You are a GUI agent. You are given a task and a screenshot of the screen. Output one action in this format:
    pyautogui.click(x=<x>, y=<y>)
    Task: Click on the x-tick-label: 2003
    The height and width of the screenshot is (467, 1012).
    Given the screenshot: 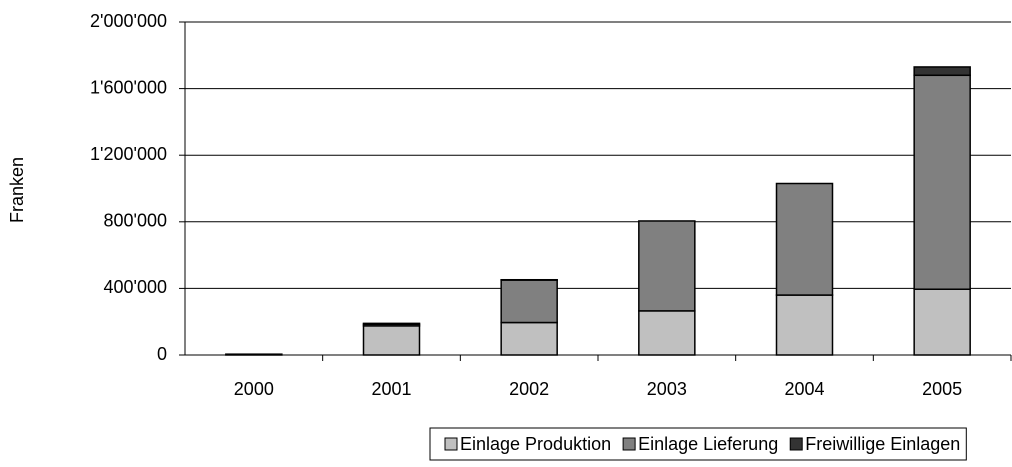 What is the action you would take?
    pyautogui.click(x=667, y=389)
    